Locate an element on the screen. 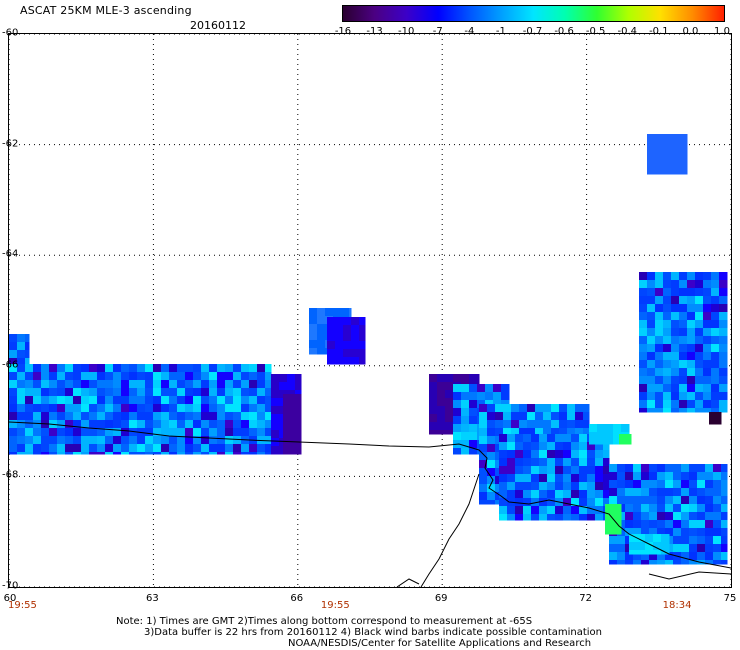 The height and width of the screenshot is (650, 740). lat-tick-label: -66 is located at coordinates (10, 365).